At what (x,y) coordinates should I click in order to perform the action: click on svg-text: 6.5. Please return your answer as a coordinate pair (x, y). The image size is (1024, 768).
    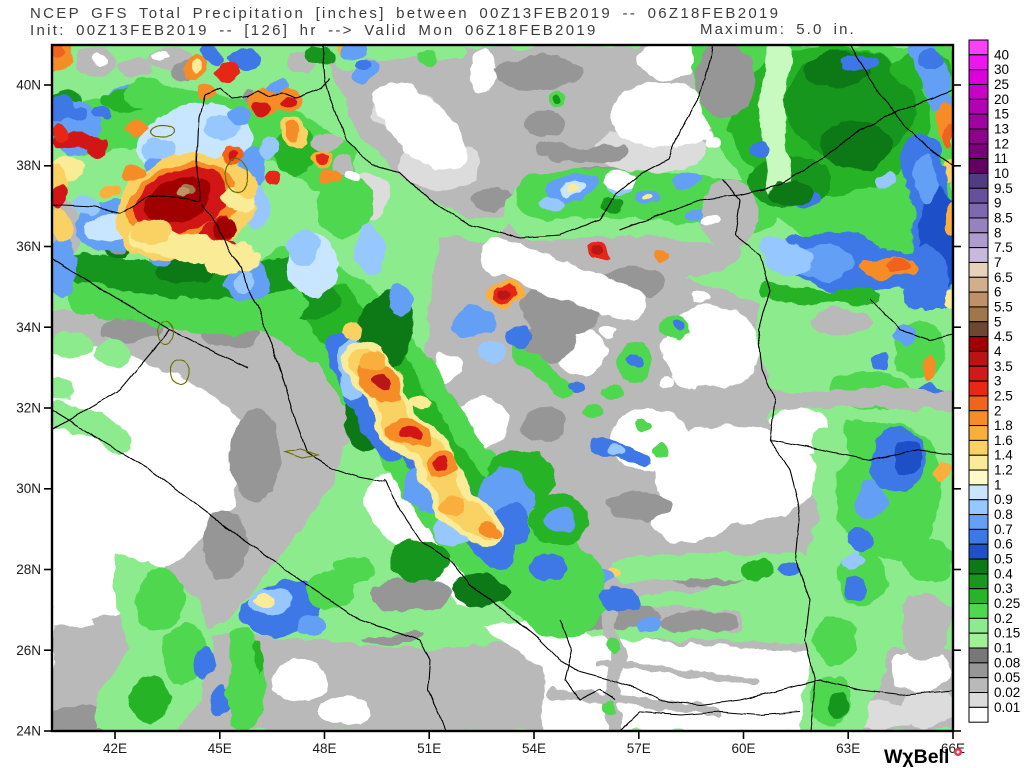
    Looking at the image, I should click on (1003, 277).